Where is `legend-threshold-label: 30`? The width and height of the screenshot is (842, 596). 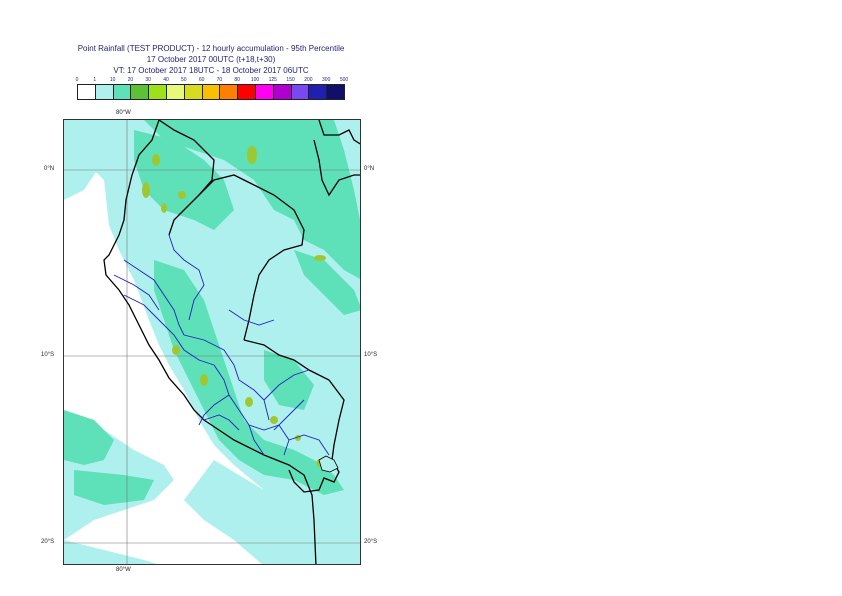
legend-threshold-label: 30 is located at coordinates (148, 80).